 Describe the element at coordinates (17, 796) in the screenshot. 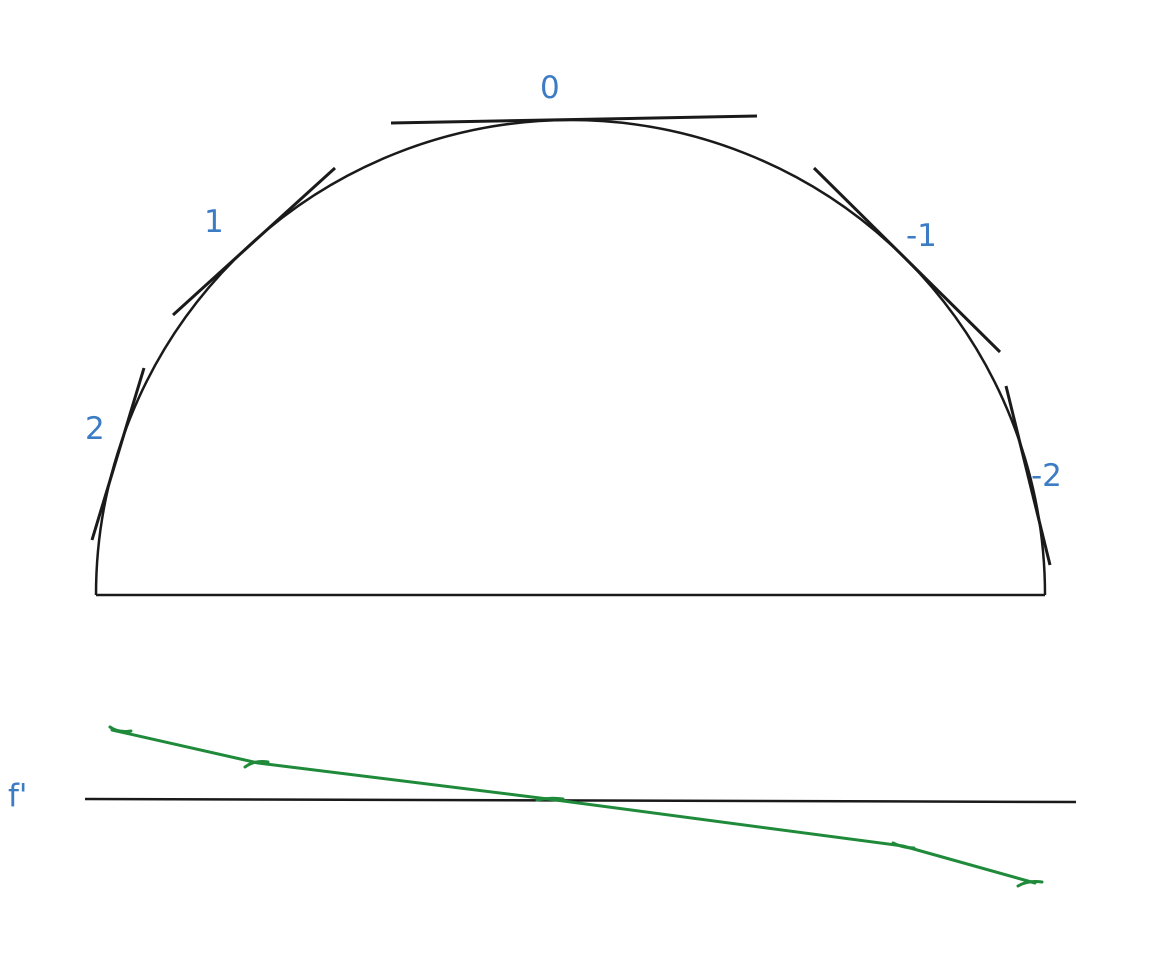

I see `f-prime-label: f'` at that location.